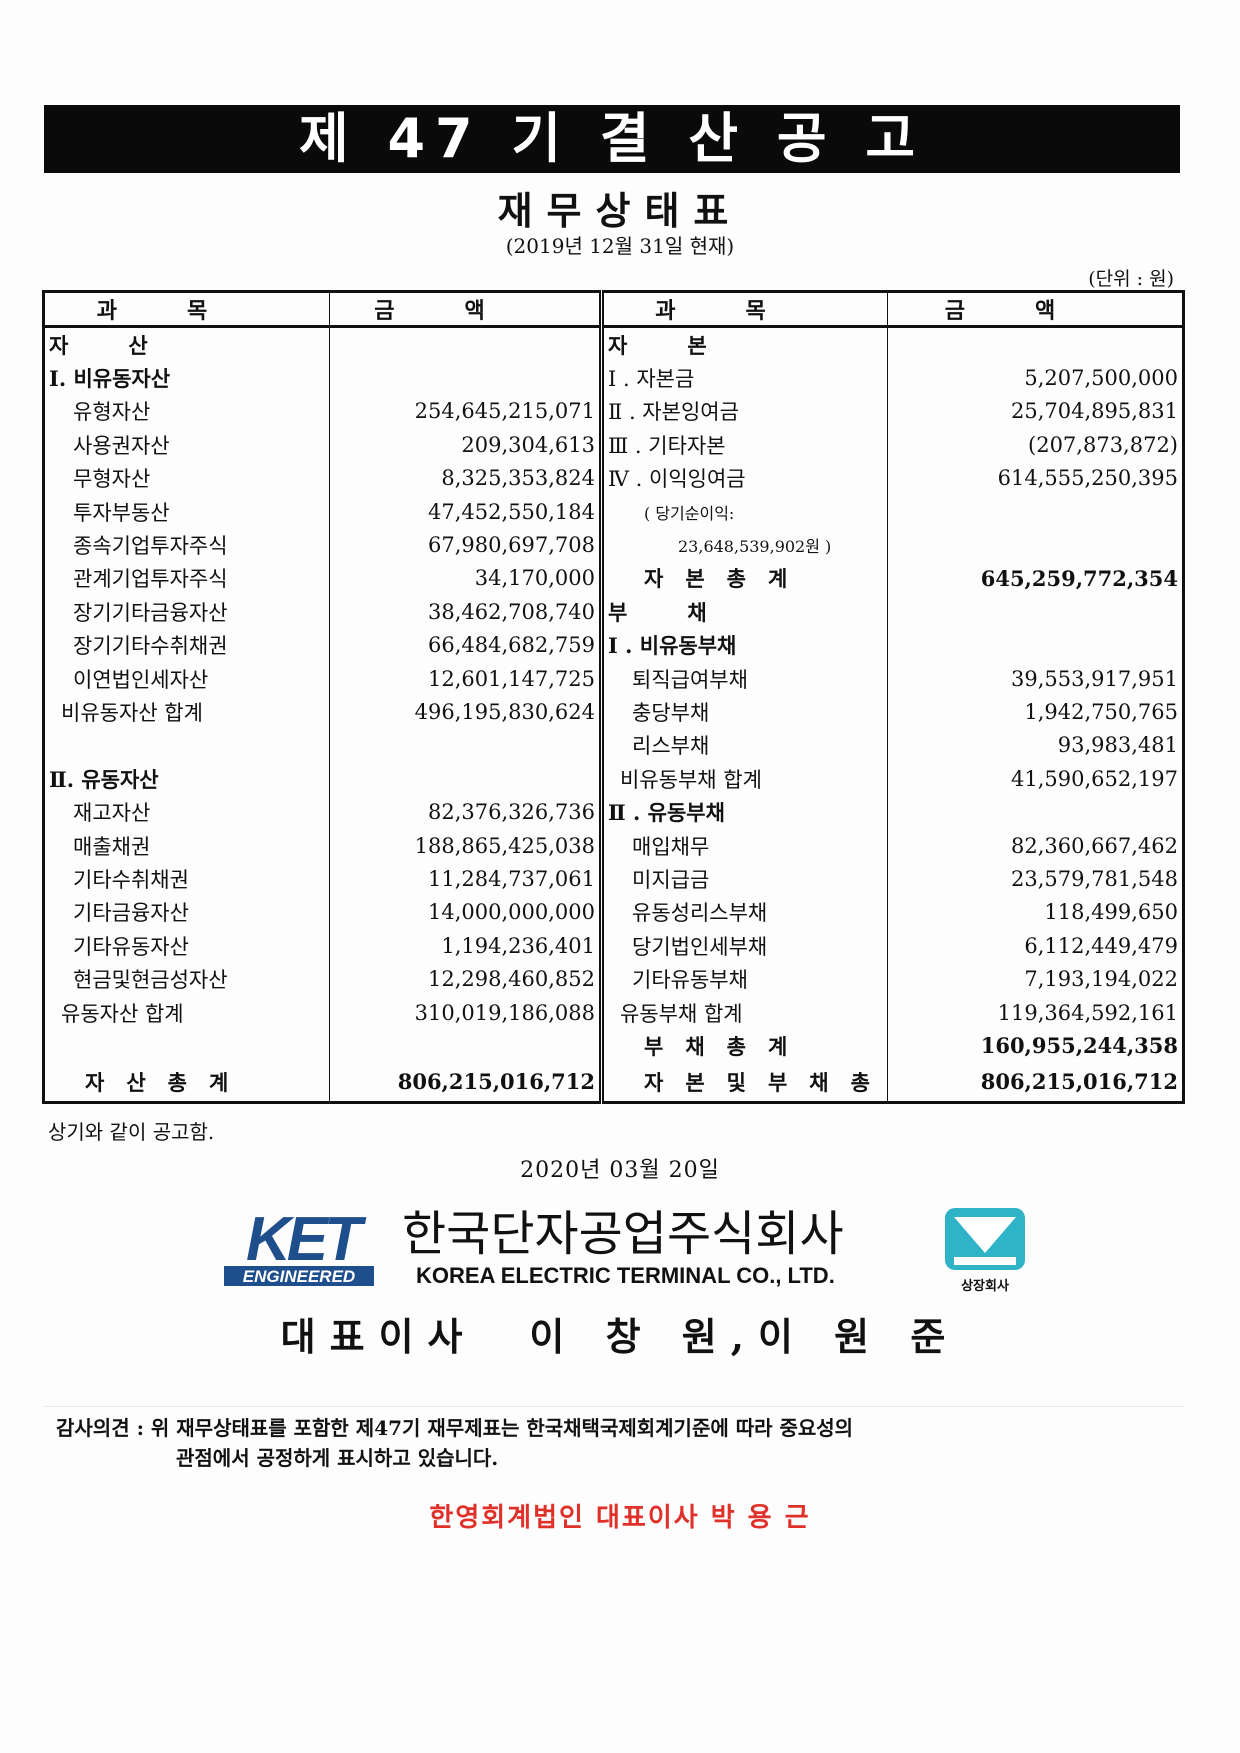 This screenshot has height=1753, width=1240. What do you see at coordinates (466, 445) in the screenshot?
I see `amount-left: 209,304,613` at bounding box center [466, 445].